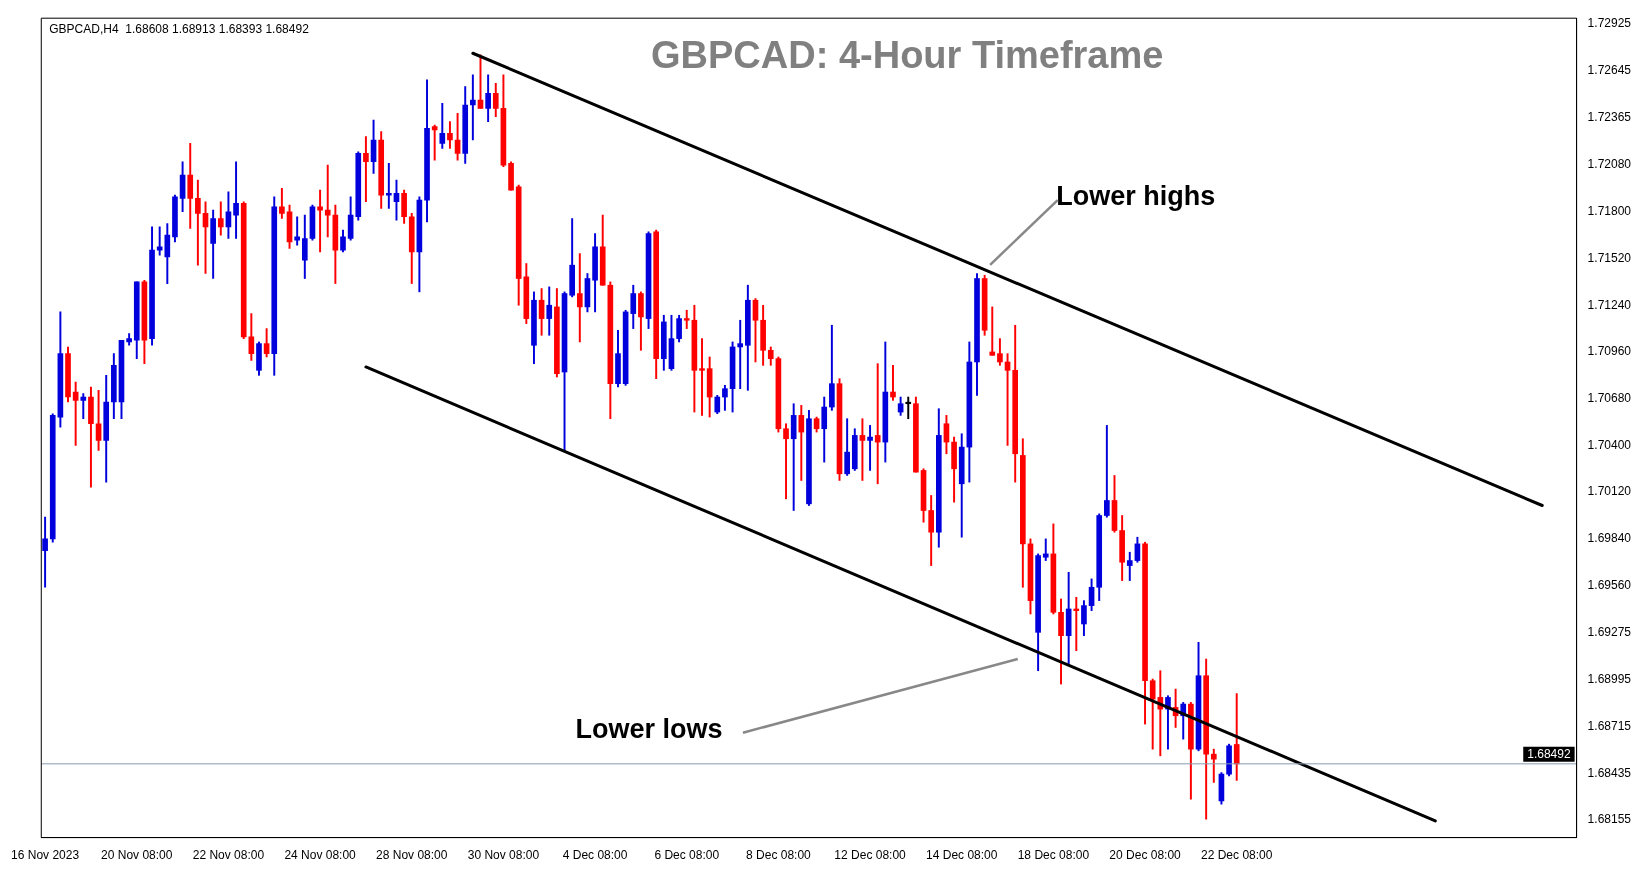 This screenshot has height=884, width=1649. I want to click on y-tick-label: 1.72365, so click(1609, 116).